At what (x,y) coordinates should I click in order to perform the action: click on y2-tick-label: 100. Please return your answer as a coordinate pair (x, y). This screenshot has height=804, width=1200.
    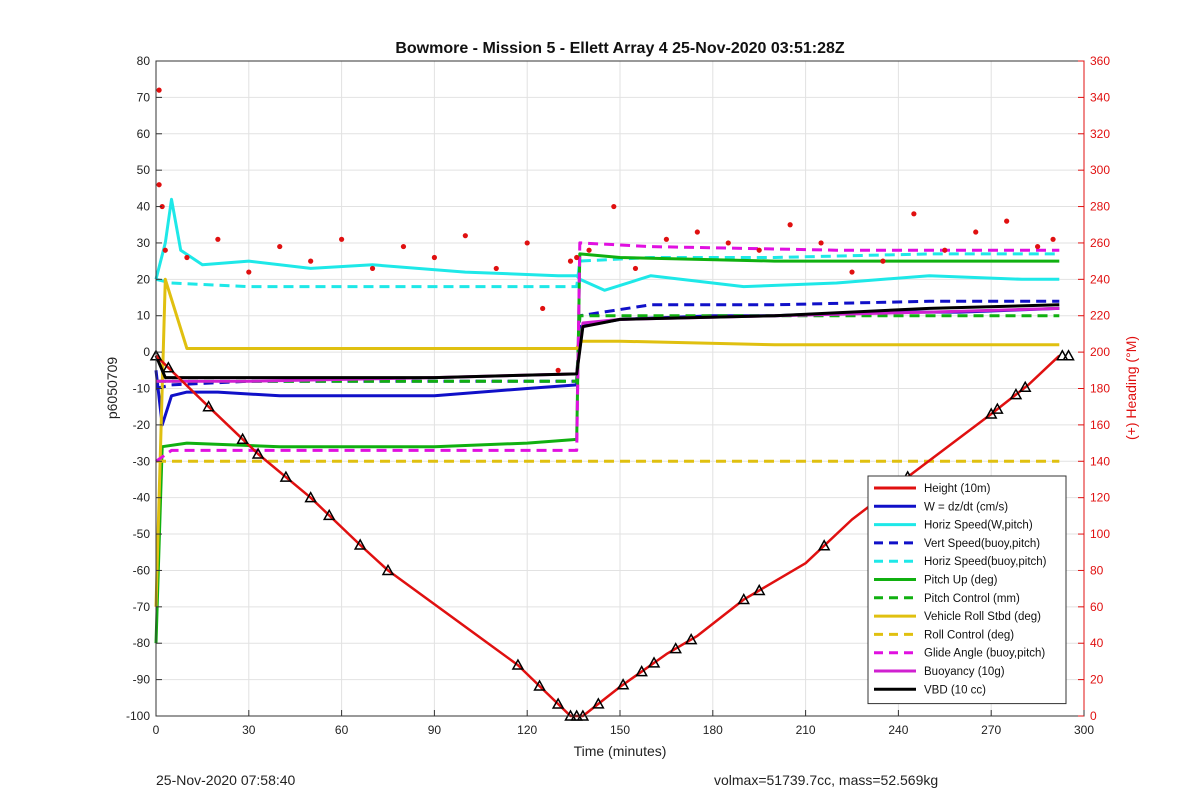
    Looking at the image, I should click on (1100, 534).